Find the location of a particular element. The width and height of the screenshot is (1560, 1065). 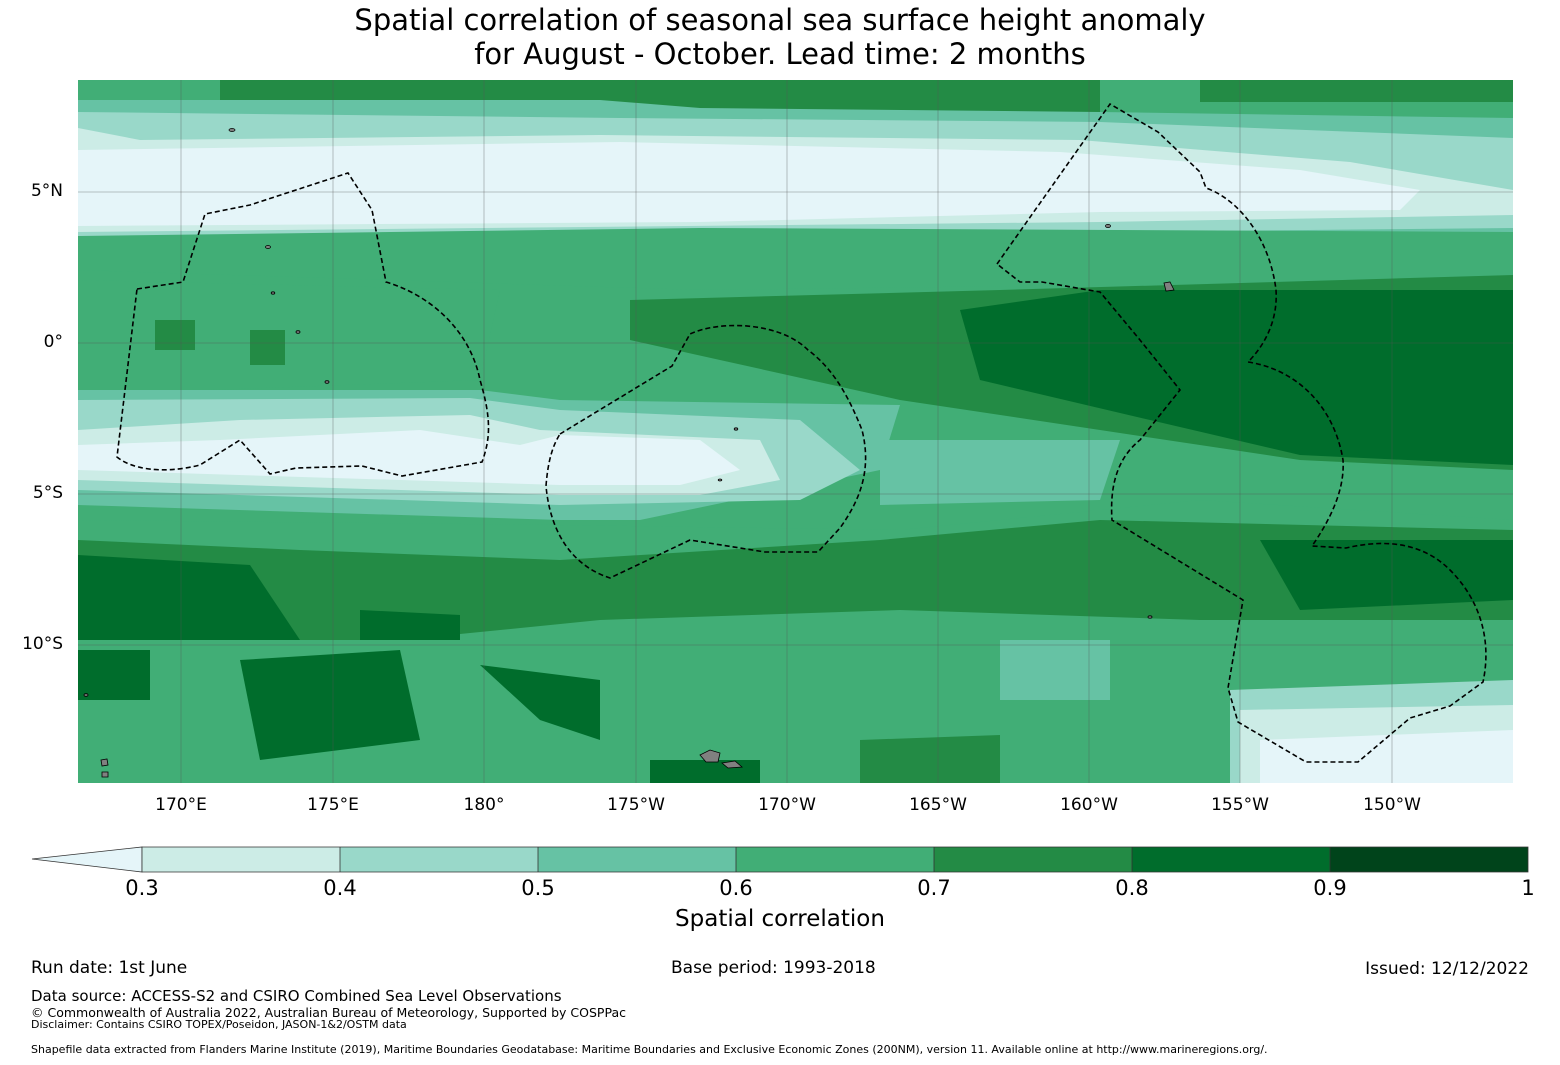

colorbar-tick: 0.3 is located at coordinates (142, 888).